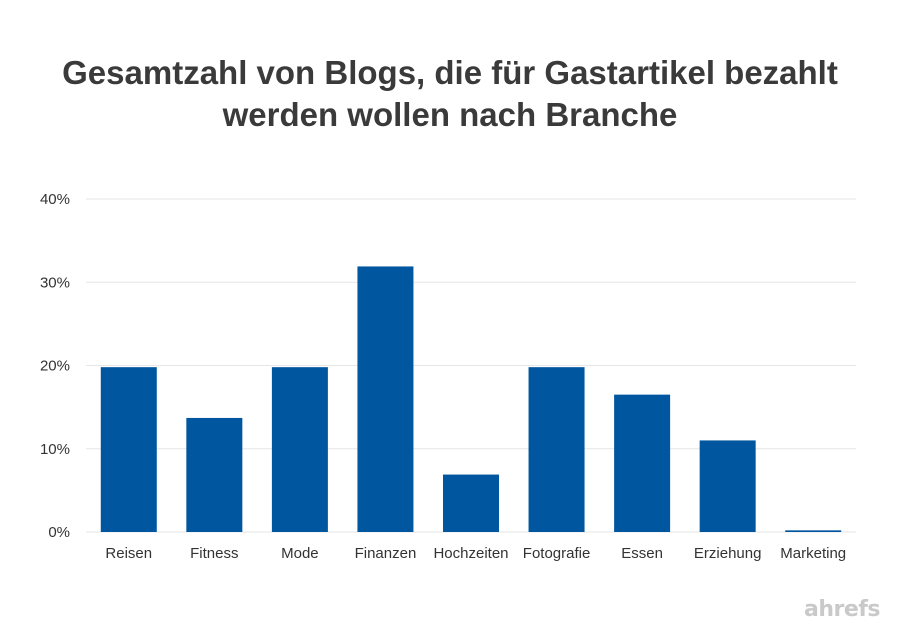 Image resolution: width=900 pixels, height=640 pixels. I want to click on y-tick-label: 10%, so click(55, 449).